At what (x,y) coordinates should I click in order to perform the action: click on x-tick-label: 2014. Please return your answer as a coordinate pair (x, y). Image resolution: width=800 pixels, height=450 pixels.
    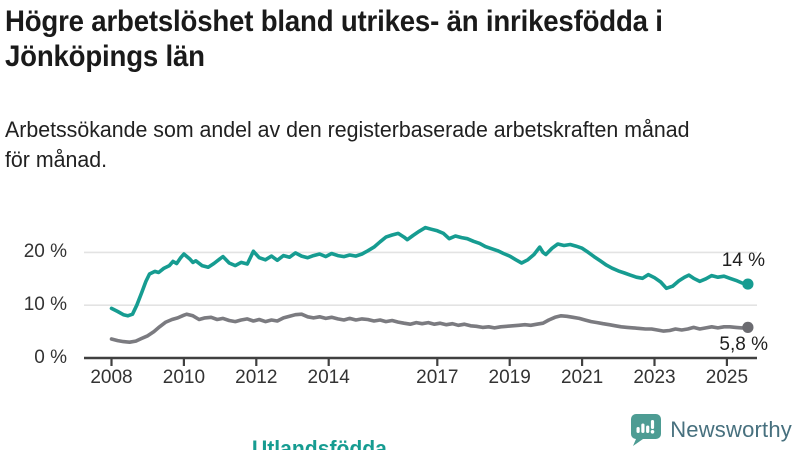
    Looking at the image, I should click on (328, 377).